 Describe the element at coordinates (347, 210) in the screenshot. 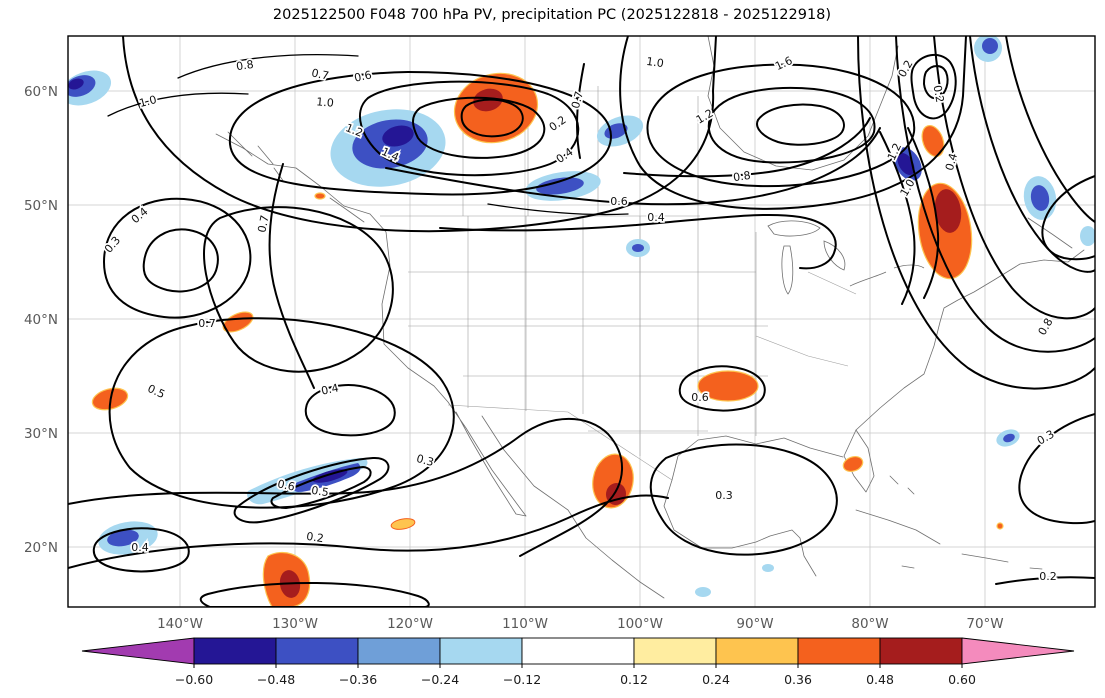

I see `vancouver-island` at that location.